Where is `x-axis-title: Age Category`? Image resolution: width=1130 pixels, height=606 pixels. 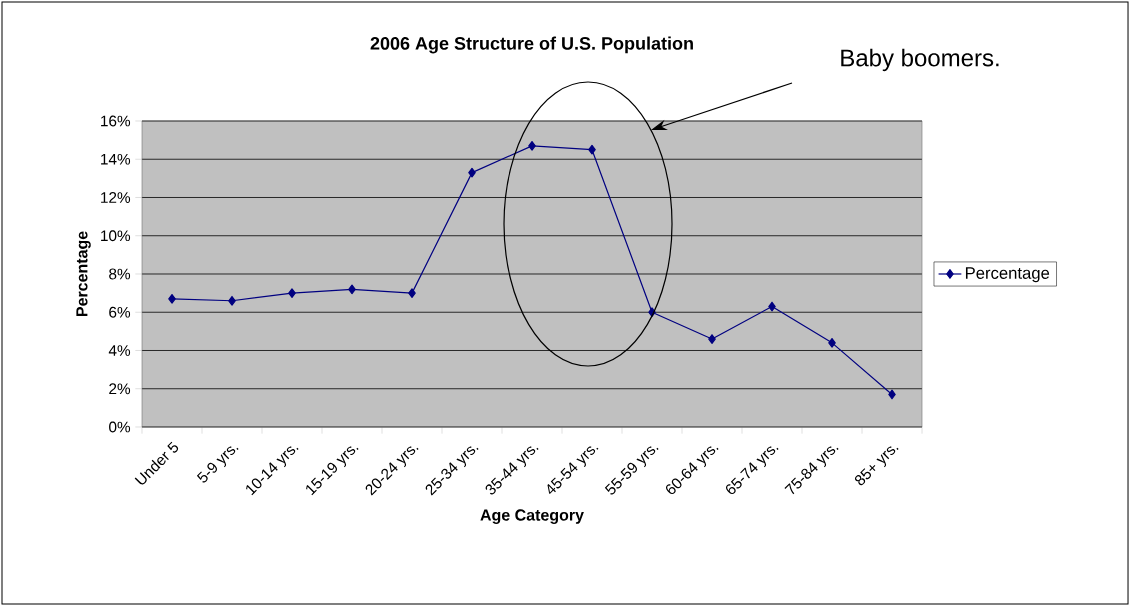
x-axis-title: Age Category is located at coordinates (532, 516).